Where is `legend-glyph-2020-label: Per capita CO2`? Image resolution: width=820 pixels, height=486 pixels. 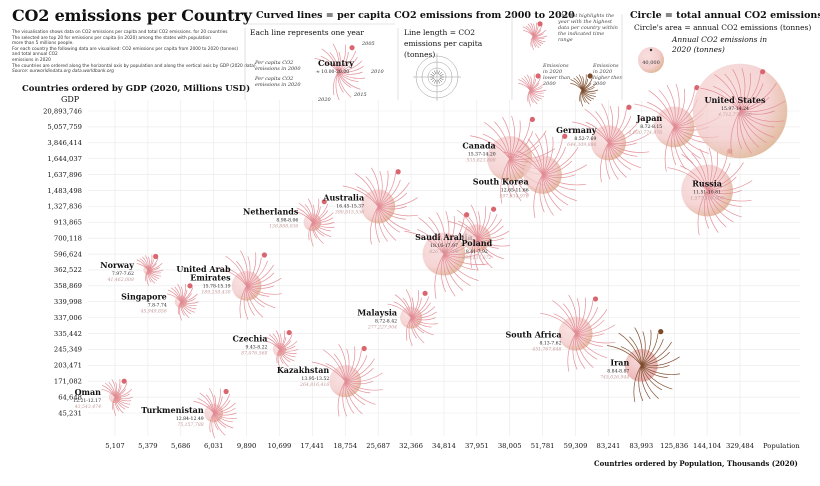
legend-glyph-2020-label: Per capita CO2 is located at coordinates (273, 79).